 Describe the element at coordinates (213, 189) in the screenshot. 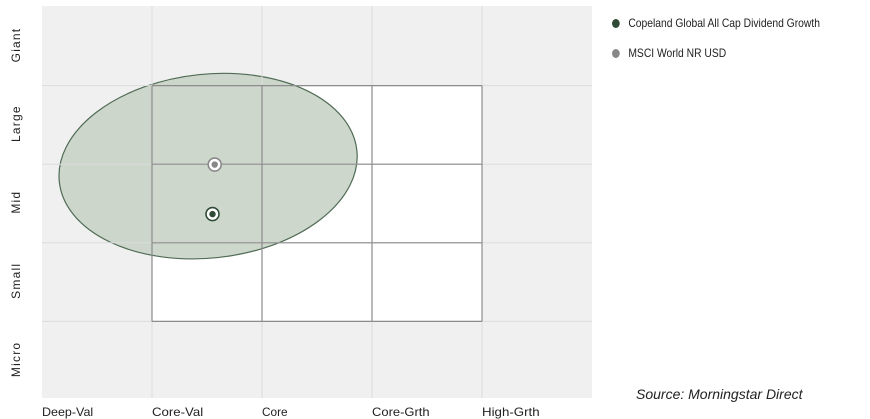

I see `point-layer` at that location.